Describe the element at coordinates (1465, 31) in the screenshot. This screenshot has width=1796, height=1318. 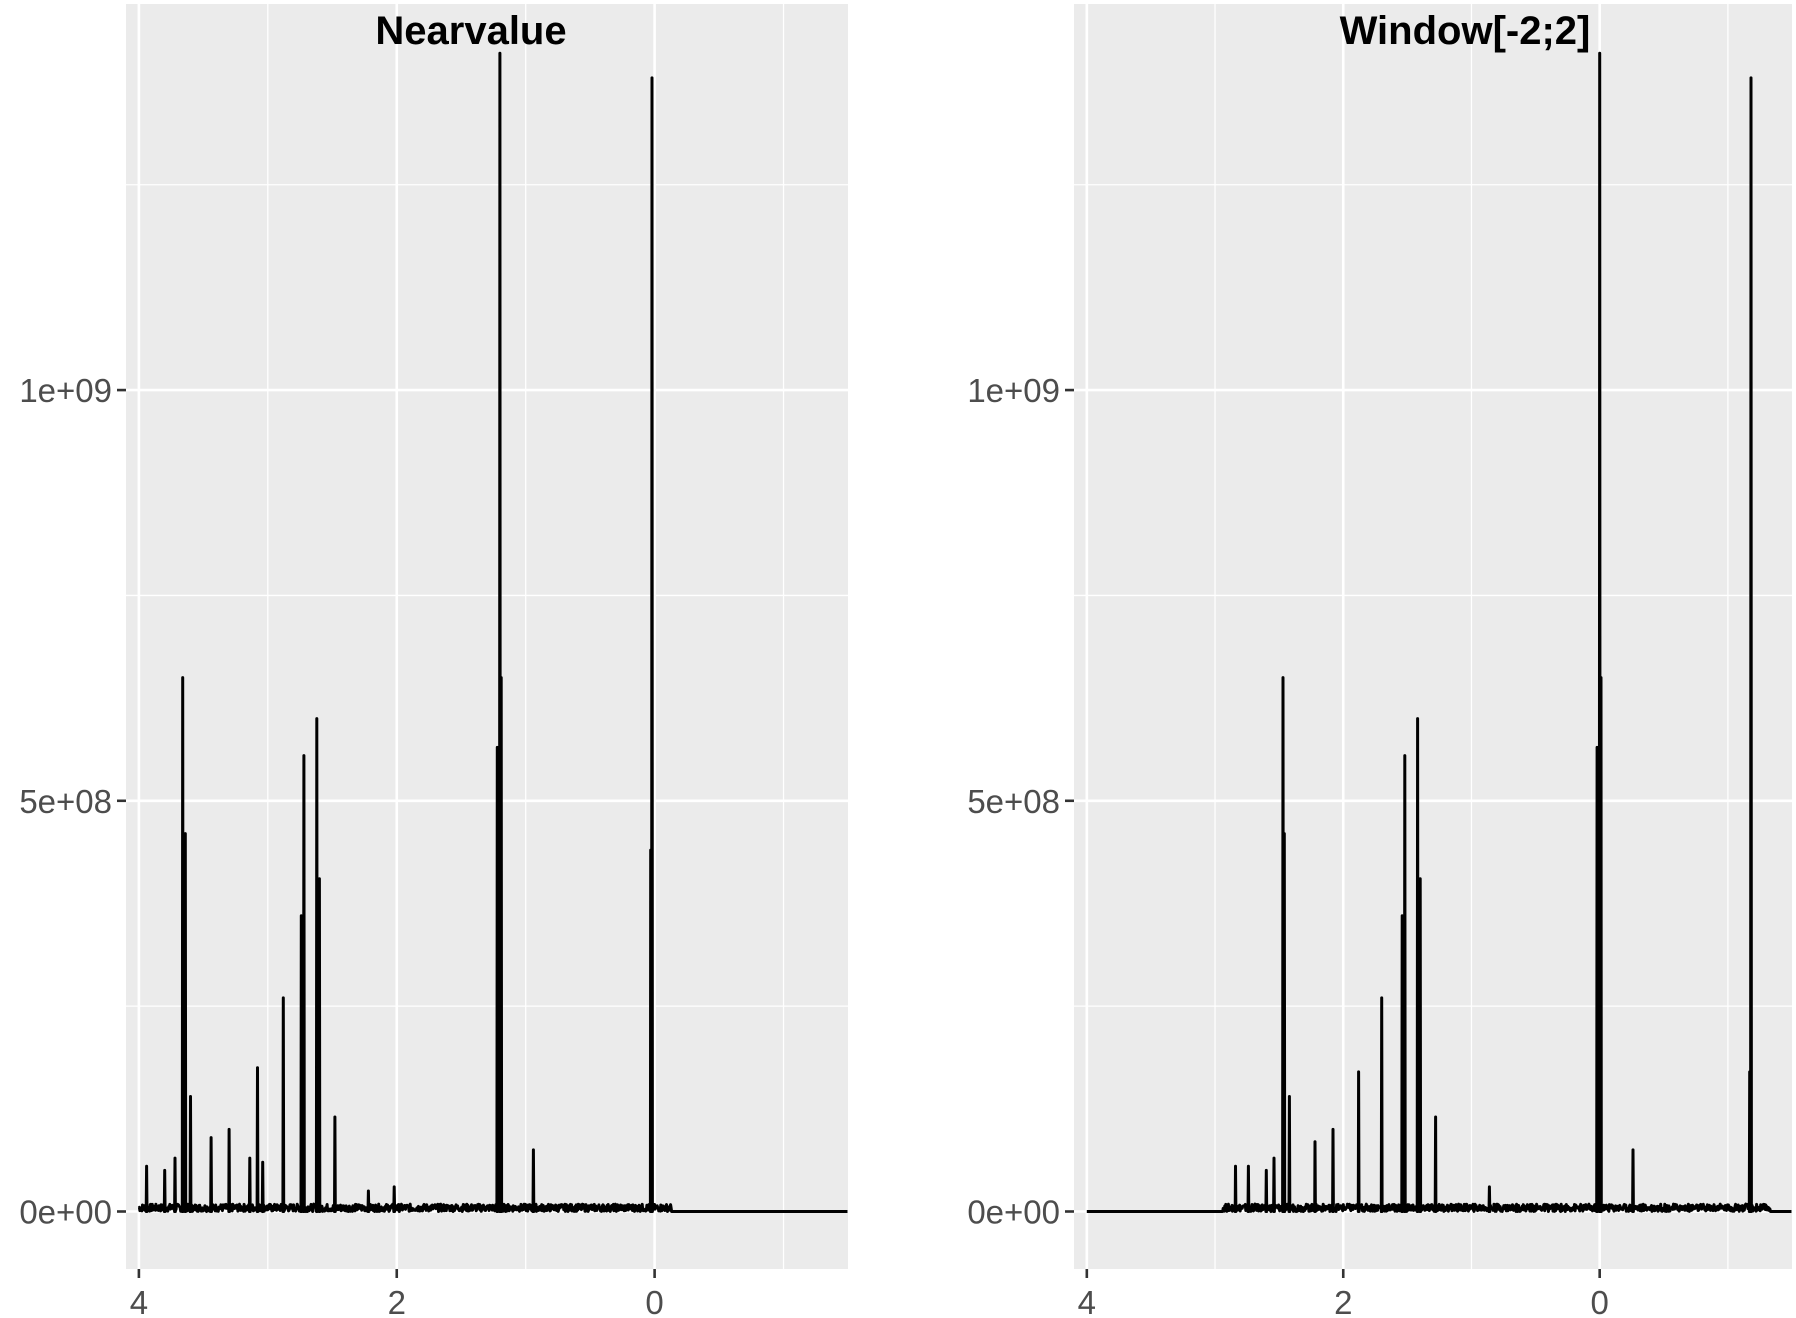
I see `panel-title: Window[-2;2]` at that location.